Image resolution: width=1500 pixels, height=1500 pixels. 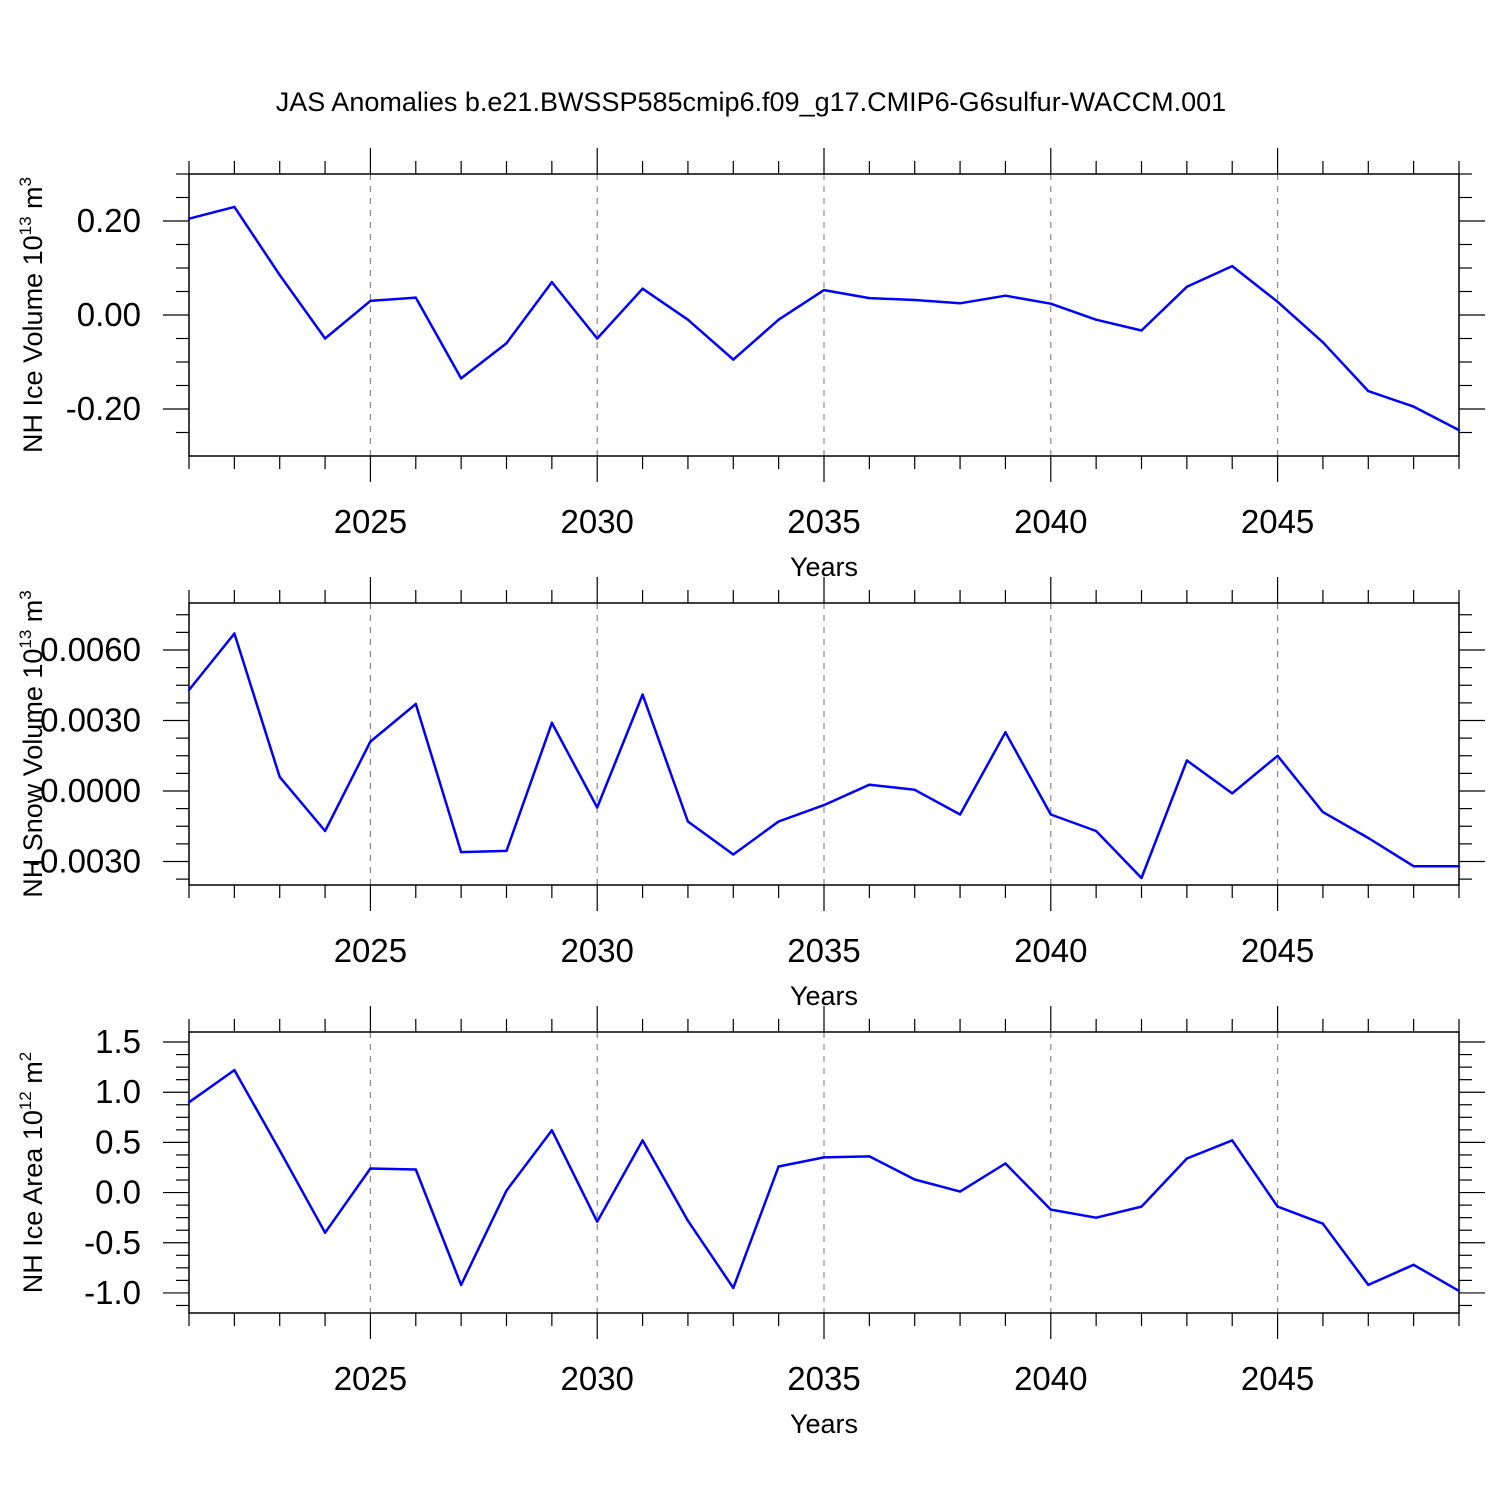 What do you see at coordinates (118, 1041) in the screenshot?
I see `y-tick-label: 1.5` at bounding box center [118, 1041].